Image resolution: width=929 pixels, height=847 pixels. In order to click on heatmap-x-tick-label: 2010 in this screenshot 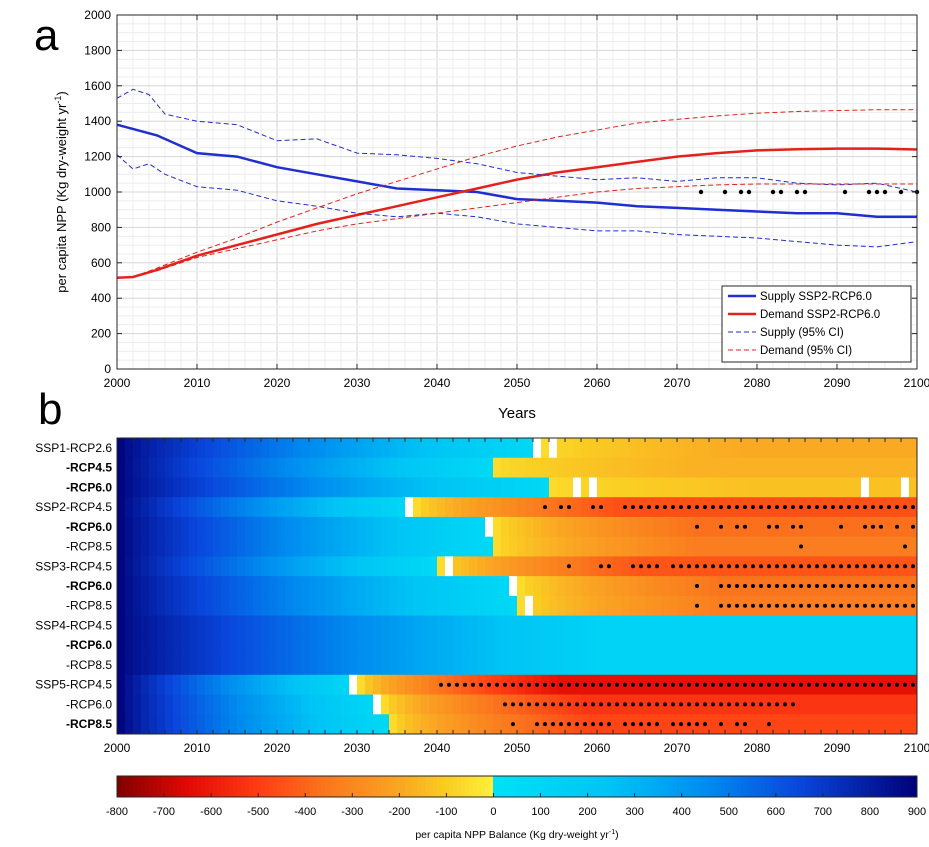, I will do `click(197, 748)`.